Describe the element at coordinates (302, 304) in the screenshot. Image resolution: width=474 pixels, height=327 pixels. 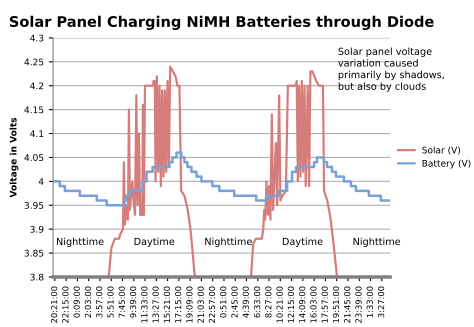
I see `x-tick-label: 14:09:00` at that location.